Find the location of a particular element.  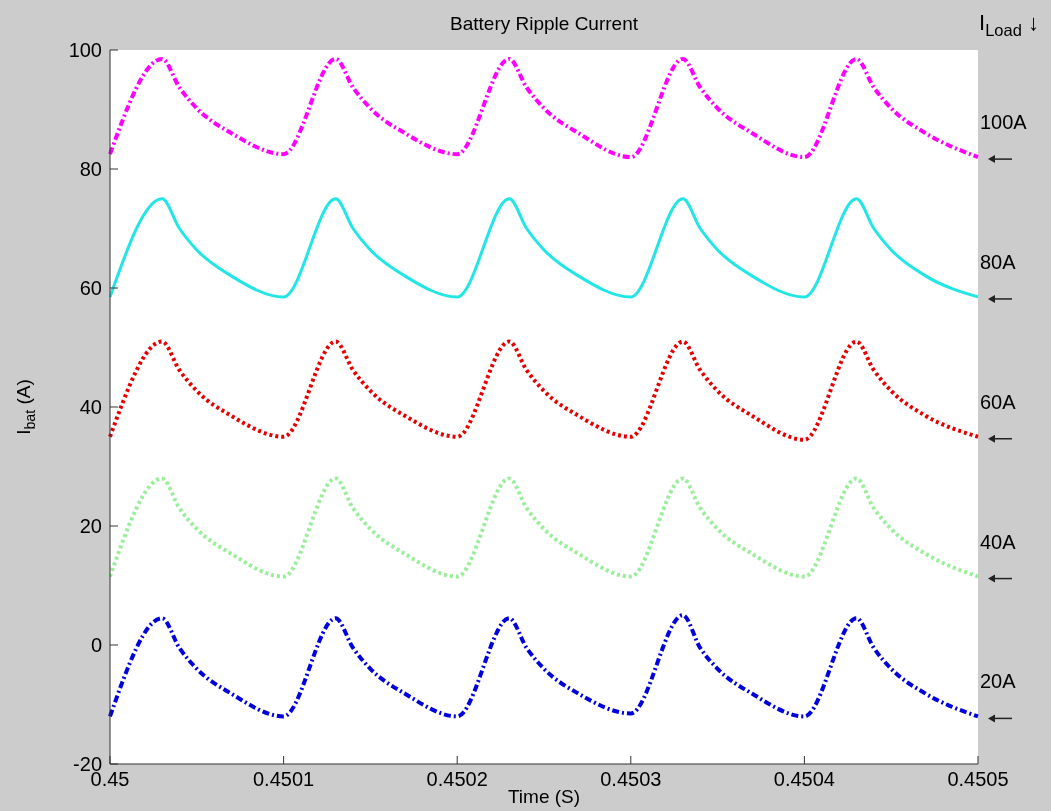

y-tick-label: 0 is located at coordinates (96, 645).